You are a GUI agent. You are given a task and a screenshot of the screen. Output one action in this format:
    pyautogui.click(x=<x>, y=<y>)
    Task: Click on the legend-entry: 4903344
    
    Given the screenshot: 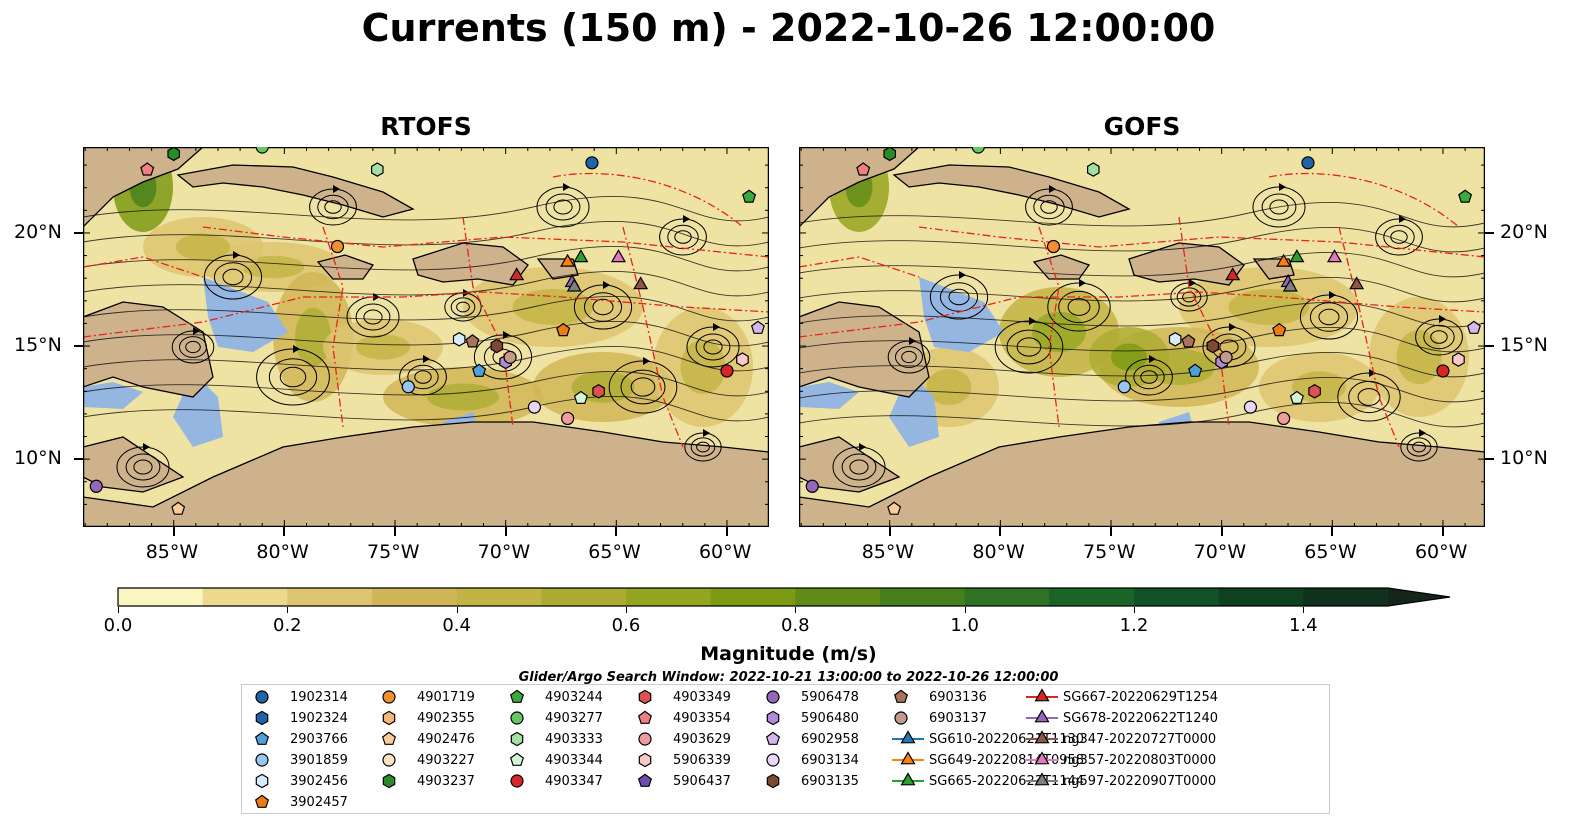 What is the action you would take?
    pyautogui.click(x=555, y=760)
    